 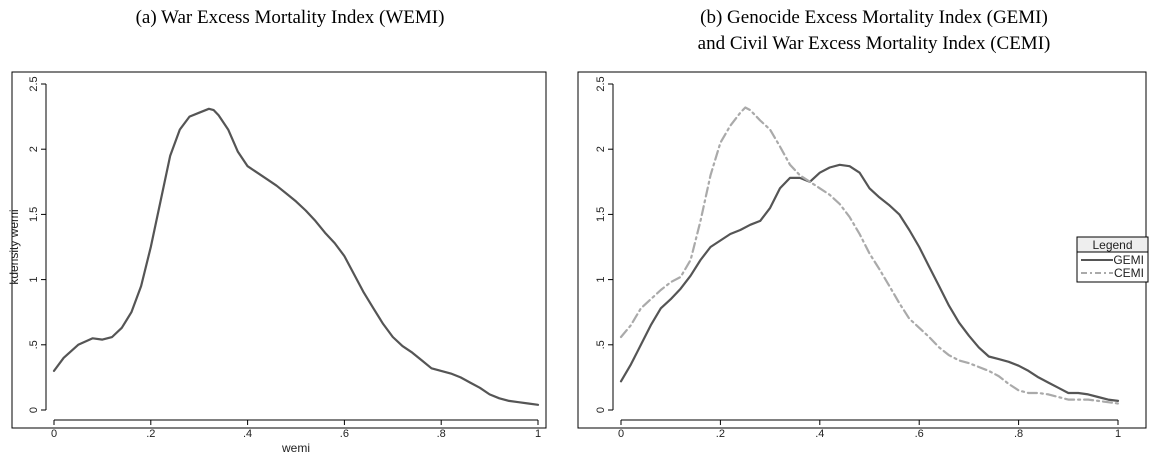 I want to click on legend-label-gemi: GEMI, so click(x=1128, y=260).